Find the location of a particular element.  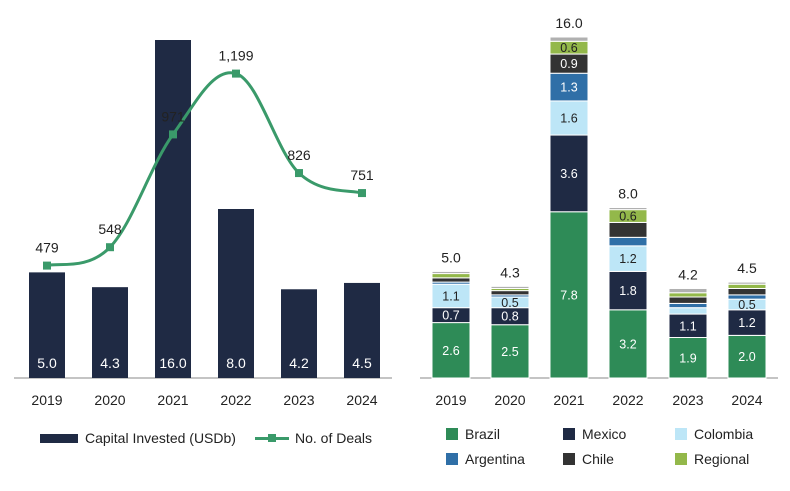

capital-bar-2023 is located at coordinates (299, 333).